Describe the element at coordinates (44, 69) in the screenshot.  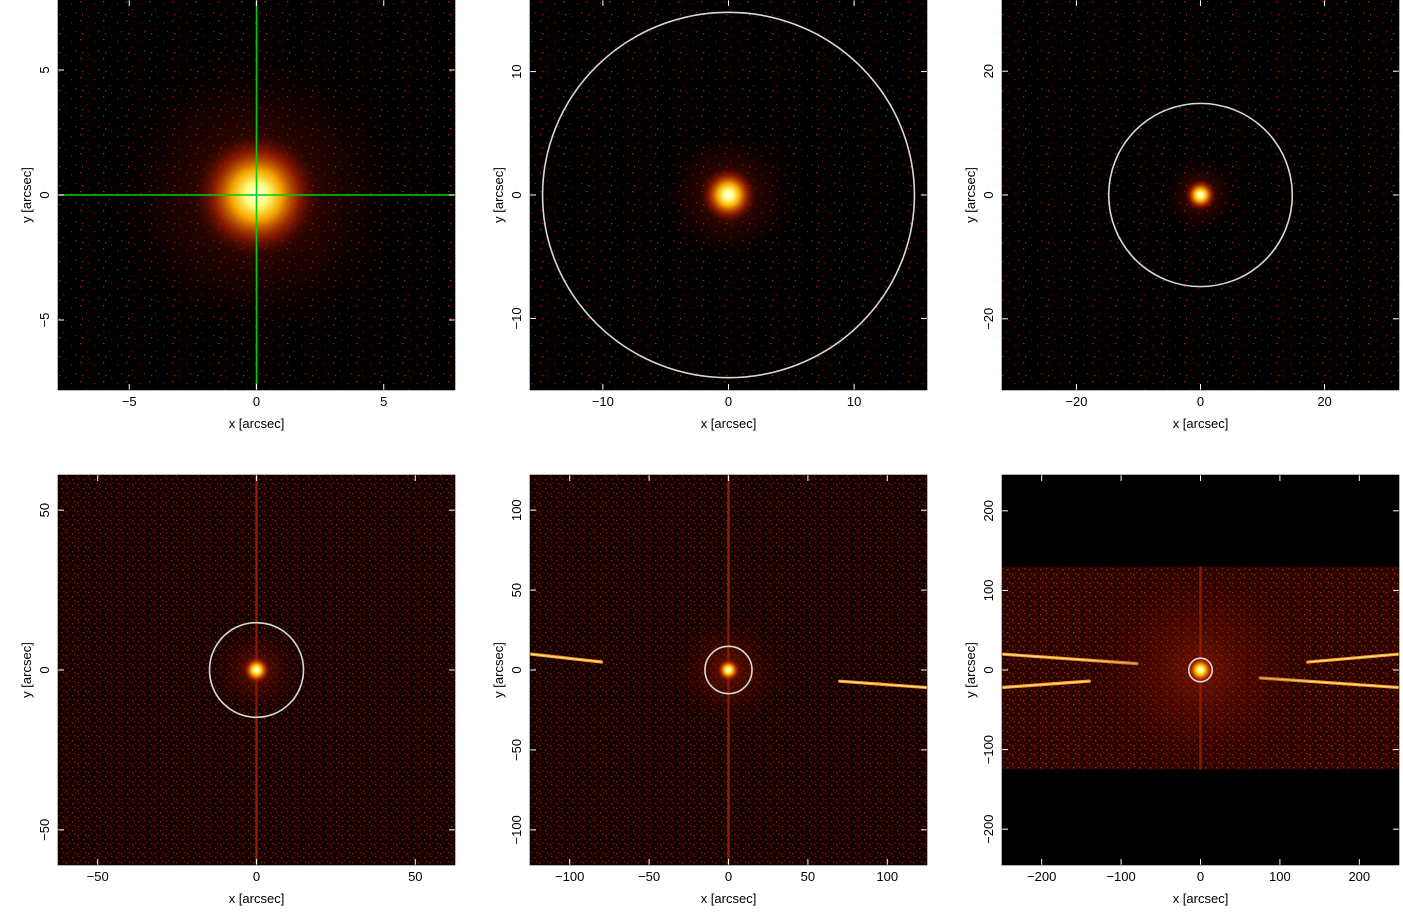
I see `y-tick-label-3: 5` at that location.